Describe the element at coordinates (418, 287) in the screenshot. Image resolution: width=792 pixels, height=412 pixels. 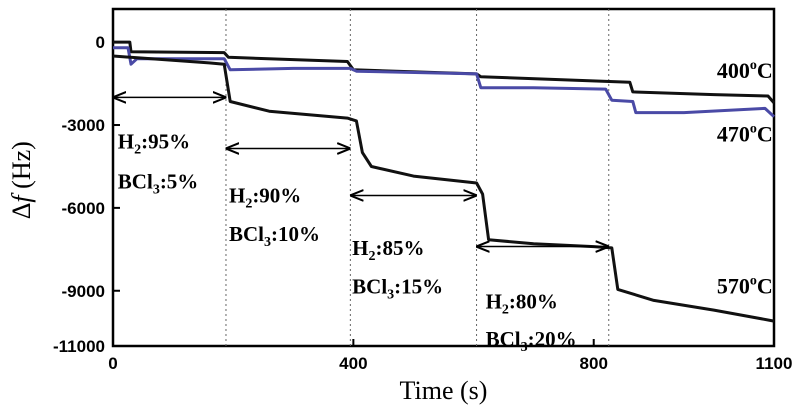
I see `bcl3-value: :15%` at that location.